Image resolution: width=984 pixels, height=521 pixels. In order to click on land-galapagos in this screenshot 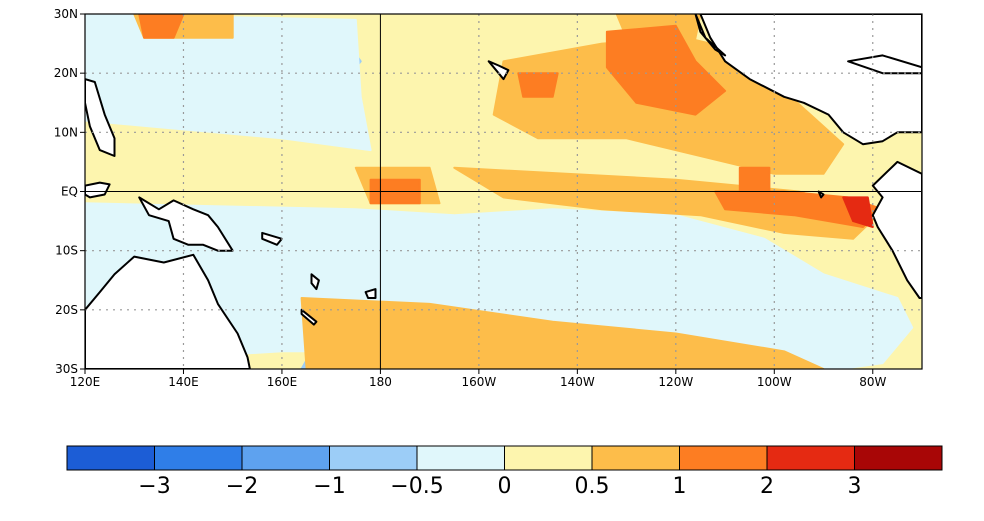, I will do `click(821, 194)`.